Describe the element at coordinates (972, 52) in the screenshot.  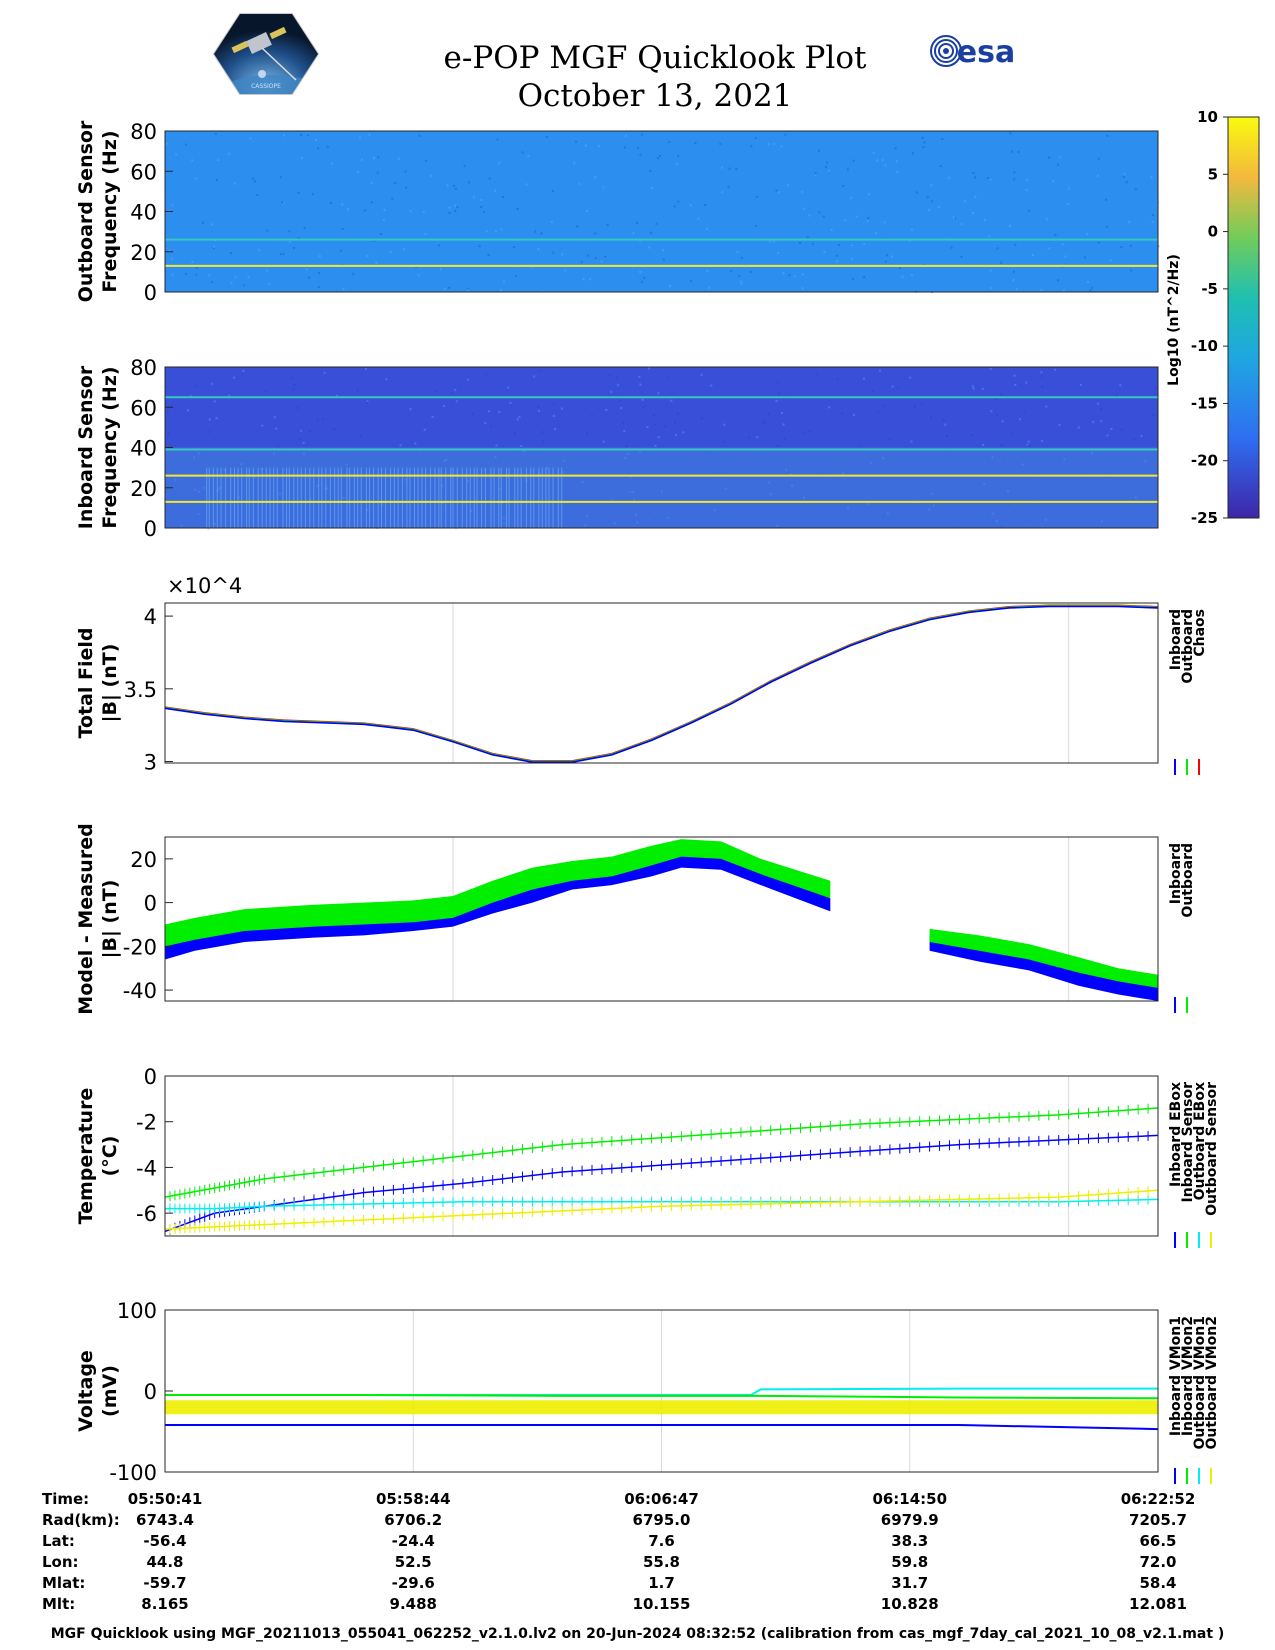
I see `esa-logo-icon: esa` at that location.